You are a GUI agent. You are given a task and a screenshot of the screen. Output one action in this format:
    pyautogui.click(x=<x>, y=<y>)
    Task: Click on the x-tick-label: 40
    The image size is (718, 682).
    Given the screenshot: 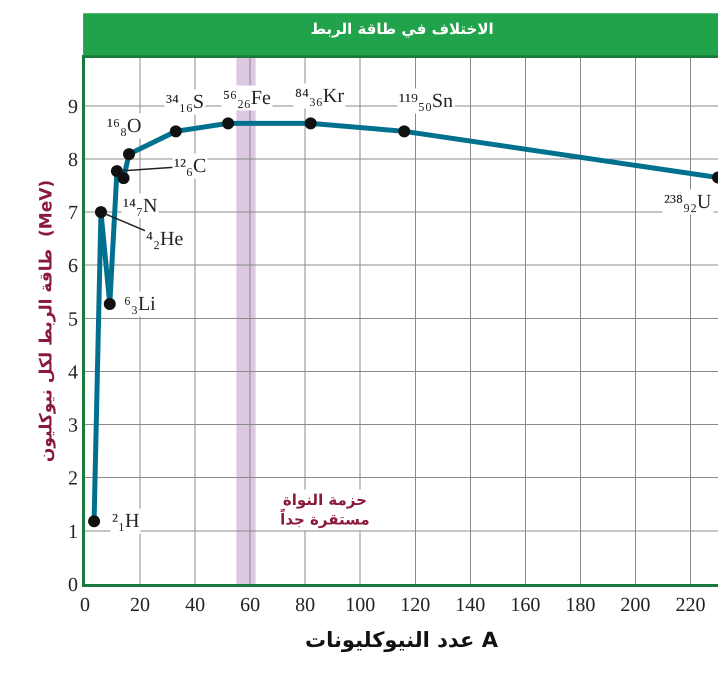 What is the action you would take?
    pyautogui.click(x=195, y=605)
    